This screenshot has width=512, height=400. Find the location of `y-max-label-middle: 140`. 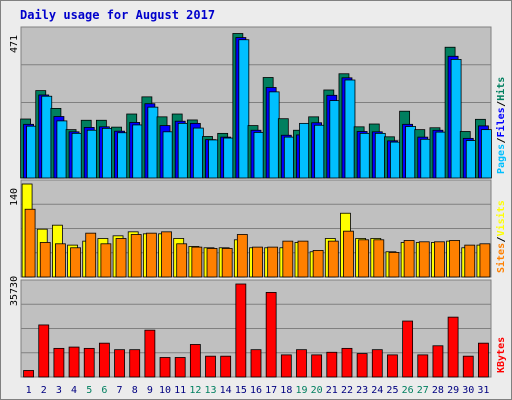

y-max-label-middle: 140 is located at coordinates (14, 197).